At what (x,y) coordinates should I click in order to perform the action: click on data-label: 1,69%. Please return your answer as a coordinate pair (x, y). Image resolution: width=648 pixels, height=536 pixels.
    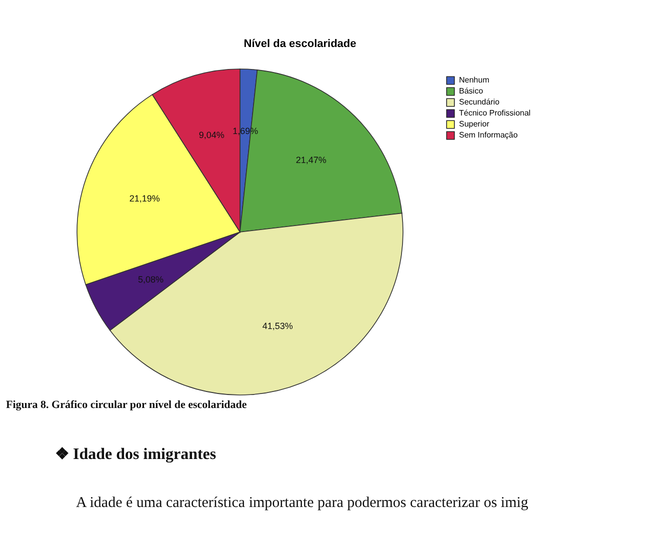
    Looking at the image, I should click on (245, 131).